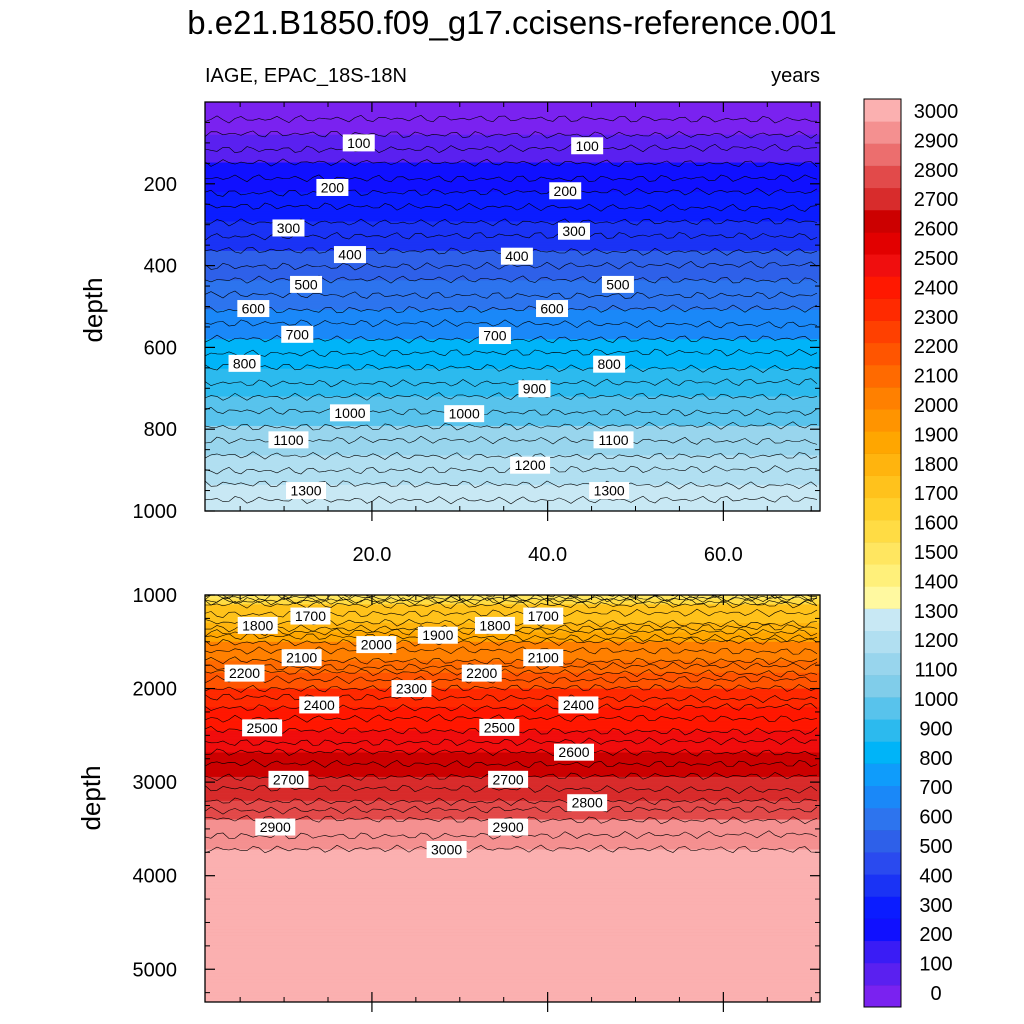 Image resolution: width=1024 pixels, height=1024 pixels. Describe the element at coordinates (508, 827) in the screenshot. I see `contour-label: 2900` at that location.